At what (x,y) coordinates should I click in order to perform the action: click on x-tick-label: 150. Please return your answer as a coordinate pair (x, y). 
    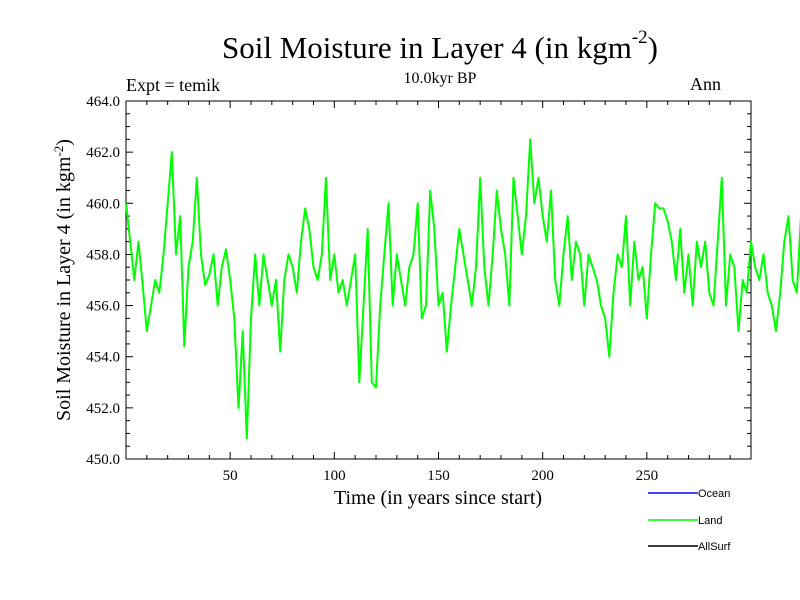
    Looking at the image, I should click on (438, 476).